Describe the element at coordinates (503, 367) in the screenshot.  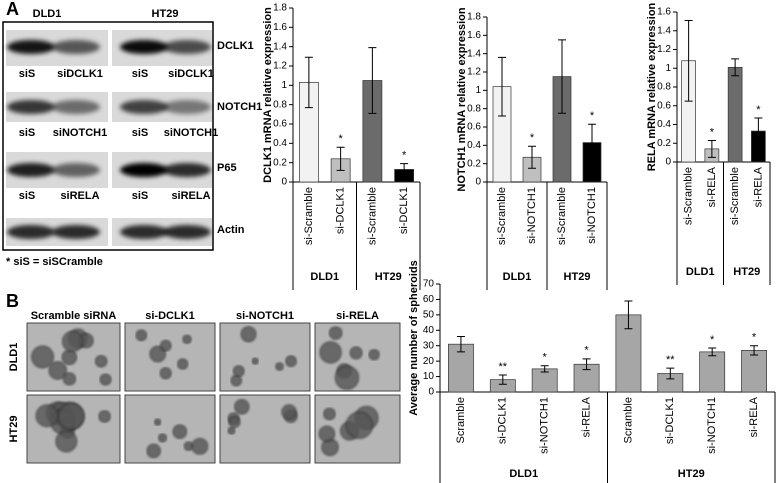
I see `significance-label: **` at that location.